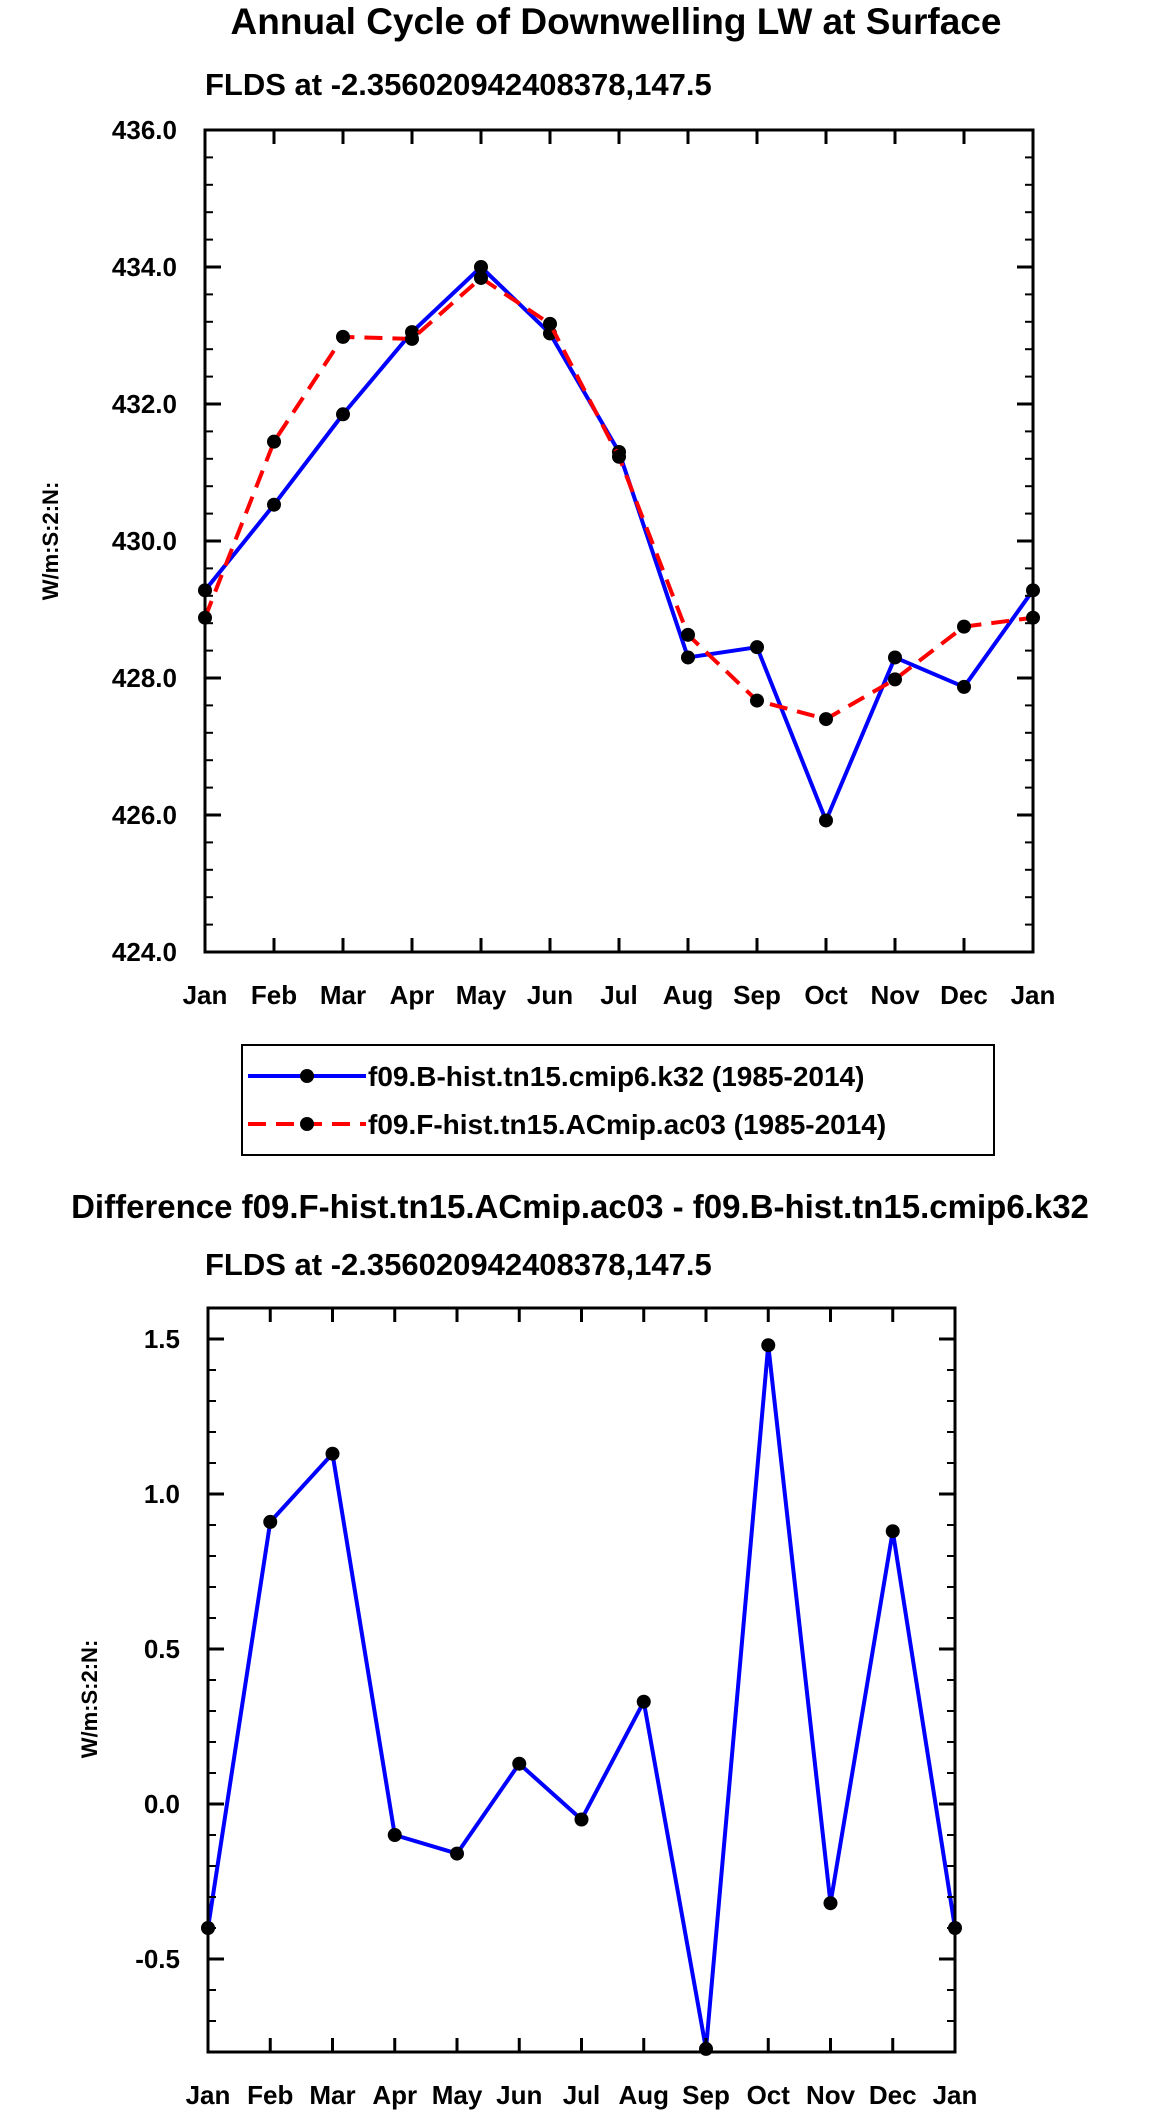 This screenshot has height=2116, width=1161. Describe the element at coordinates (205, 995) in the screenshot. I see `chart1-xtick-label-0: Jan` at that location.